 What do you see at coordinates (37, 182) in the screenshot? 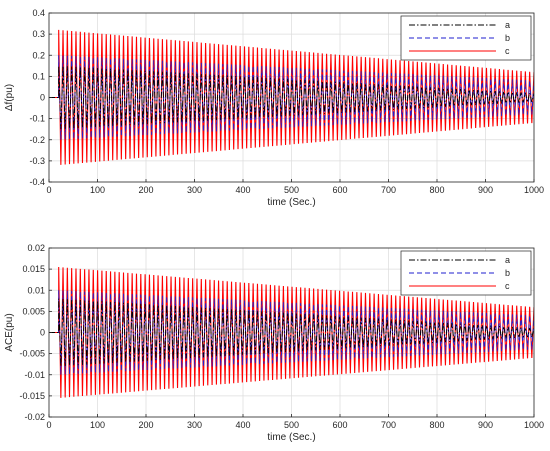
I see `y-tick-label: -0.4` at bounding box center [37, 182].